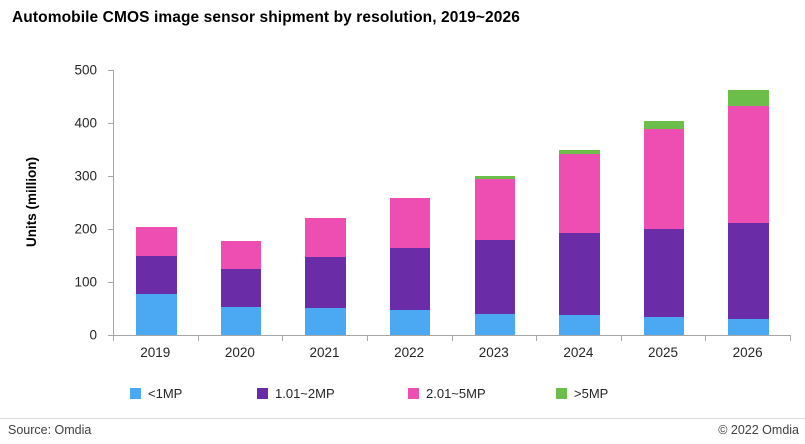  Describe the element at coordinates (664, 179) in the screenshot. I see `bar-segment-2025-2.01~5MP` at that location.